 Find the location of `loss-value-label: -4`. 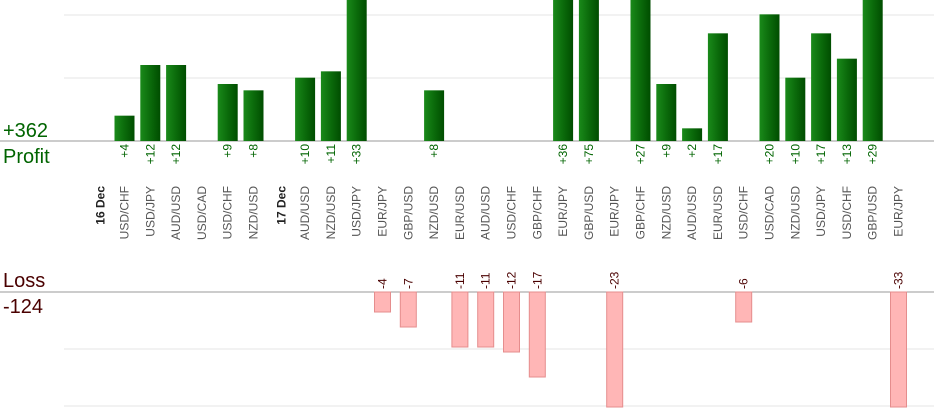

loss-value-label: -4 is located at coordinates (383, 283).